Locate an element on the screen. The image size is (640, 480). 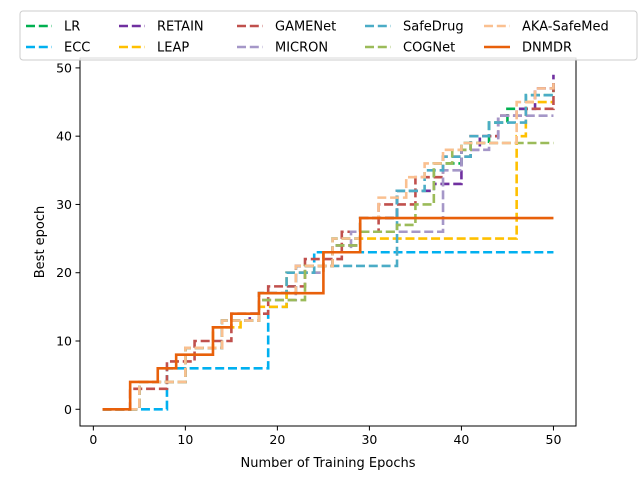
legend-frame is located at coordinates (328, 35).